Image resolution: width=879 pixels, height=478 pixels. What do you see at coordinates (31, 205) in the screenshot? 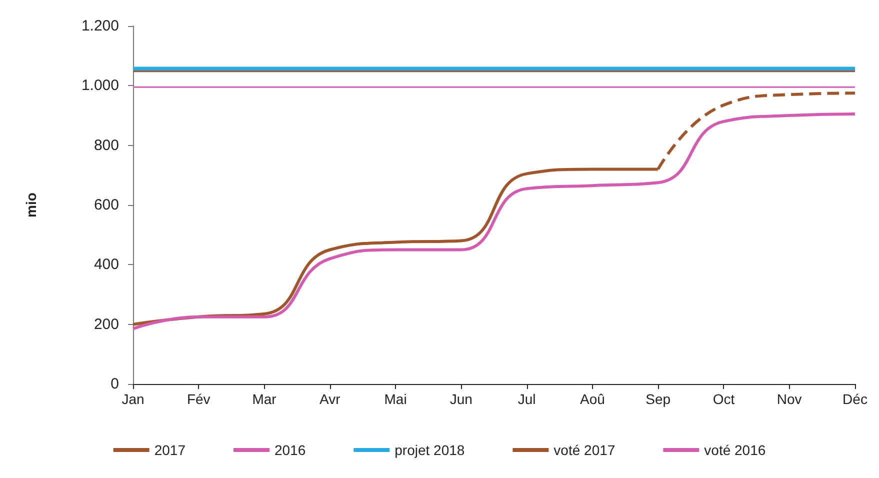
I see `y-axis-title: mio` at bounding box center [31, 205].